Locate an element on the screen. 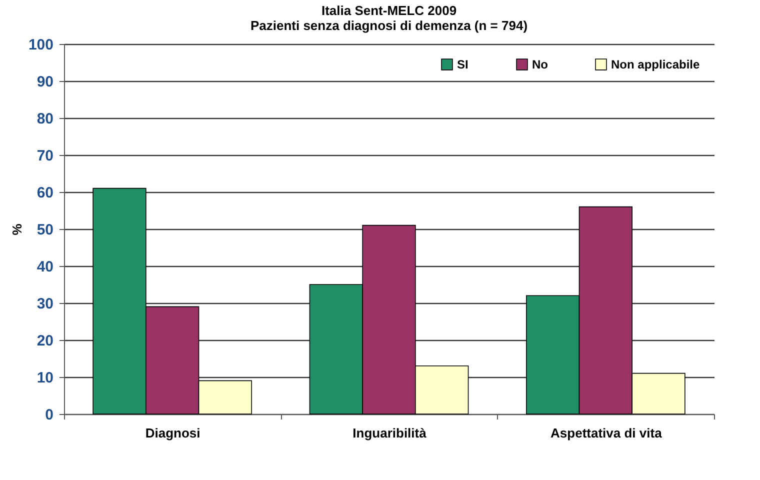 Image resolution: width=760 pixels, height=480 pixels. y-tick-label: 60 is located at coordinates (45, 193).